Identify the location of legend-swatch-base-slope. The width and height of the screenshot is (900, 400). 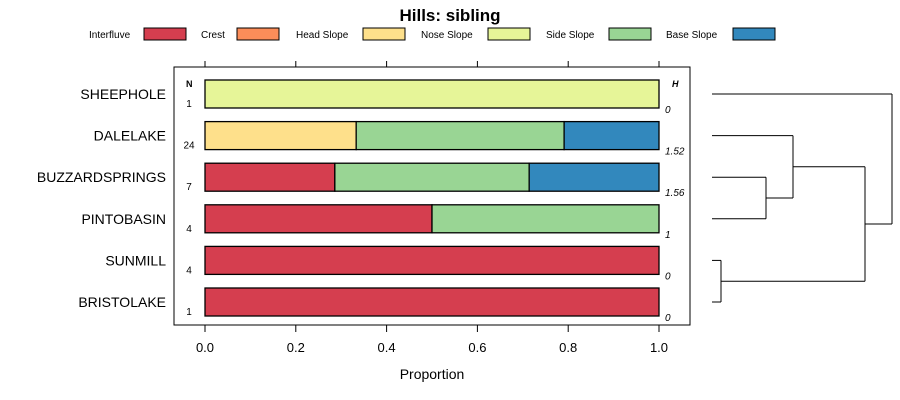
(754, 34).